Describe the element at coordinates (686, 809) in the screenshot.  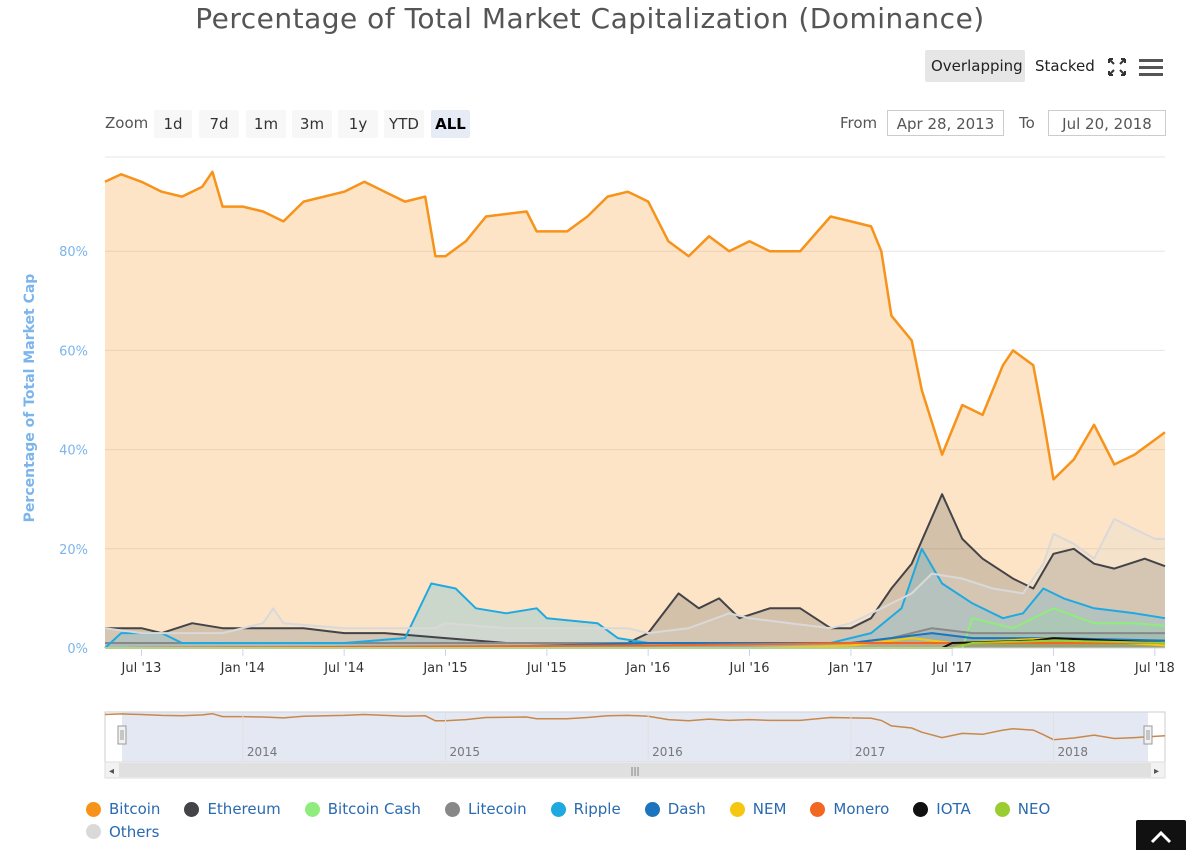
I see `legend-label: Dash` at that location.